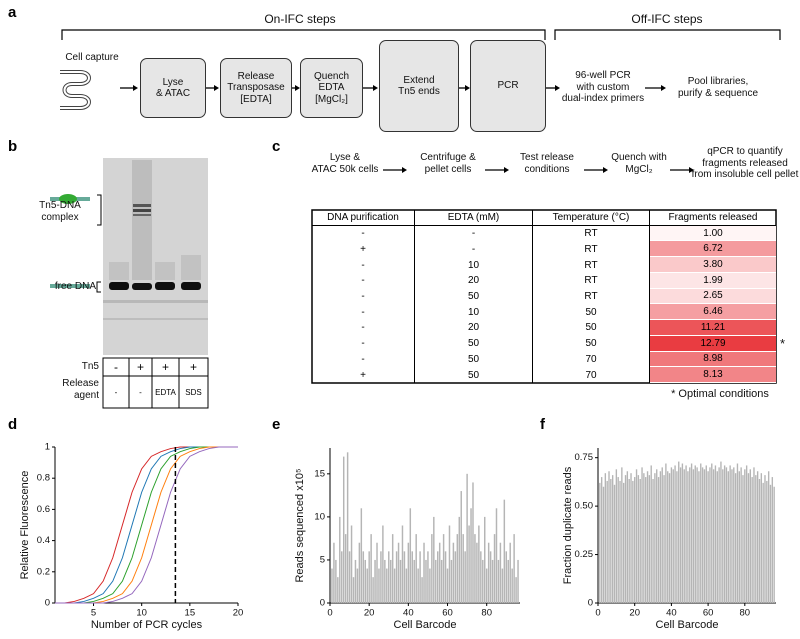 This screenshot has width=800, height=639. What do you see at coordinates (591, 280) in the screenshot?
I see `table-cell: RT` at bounding box center [591, 280].